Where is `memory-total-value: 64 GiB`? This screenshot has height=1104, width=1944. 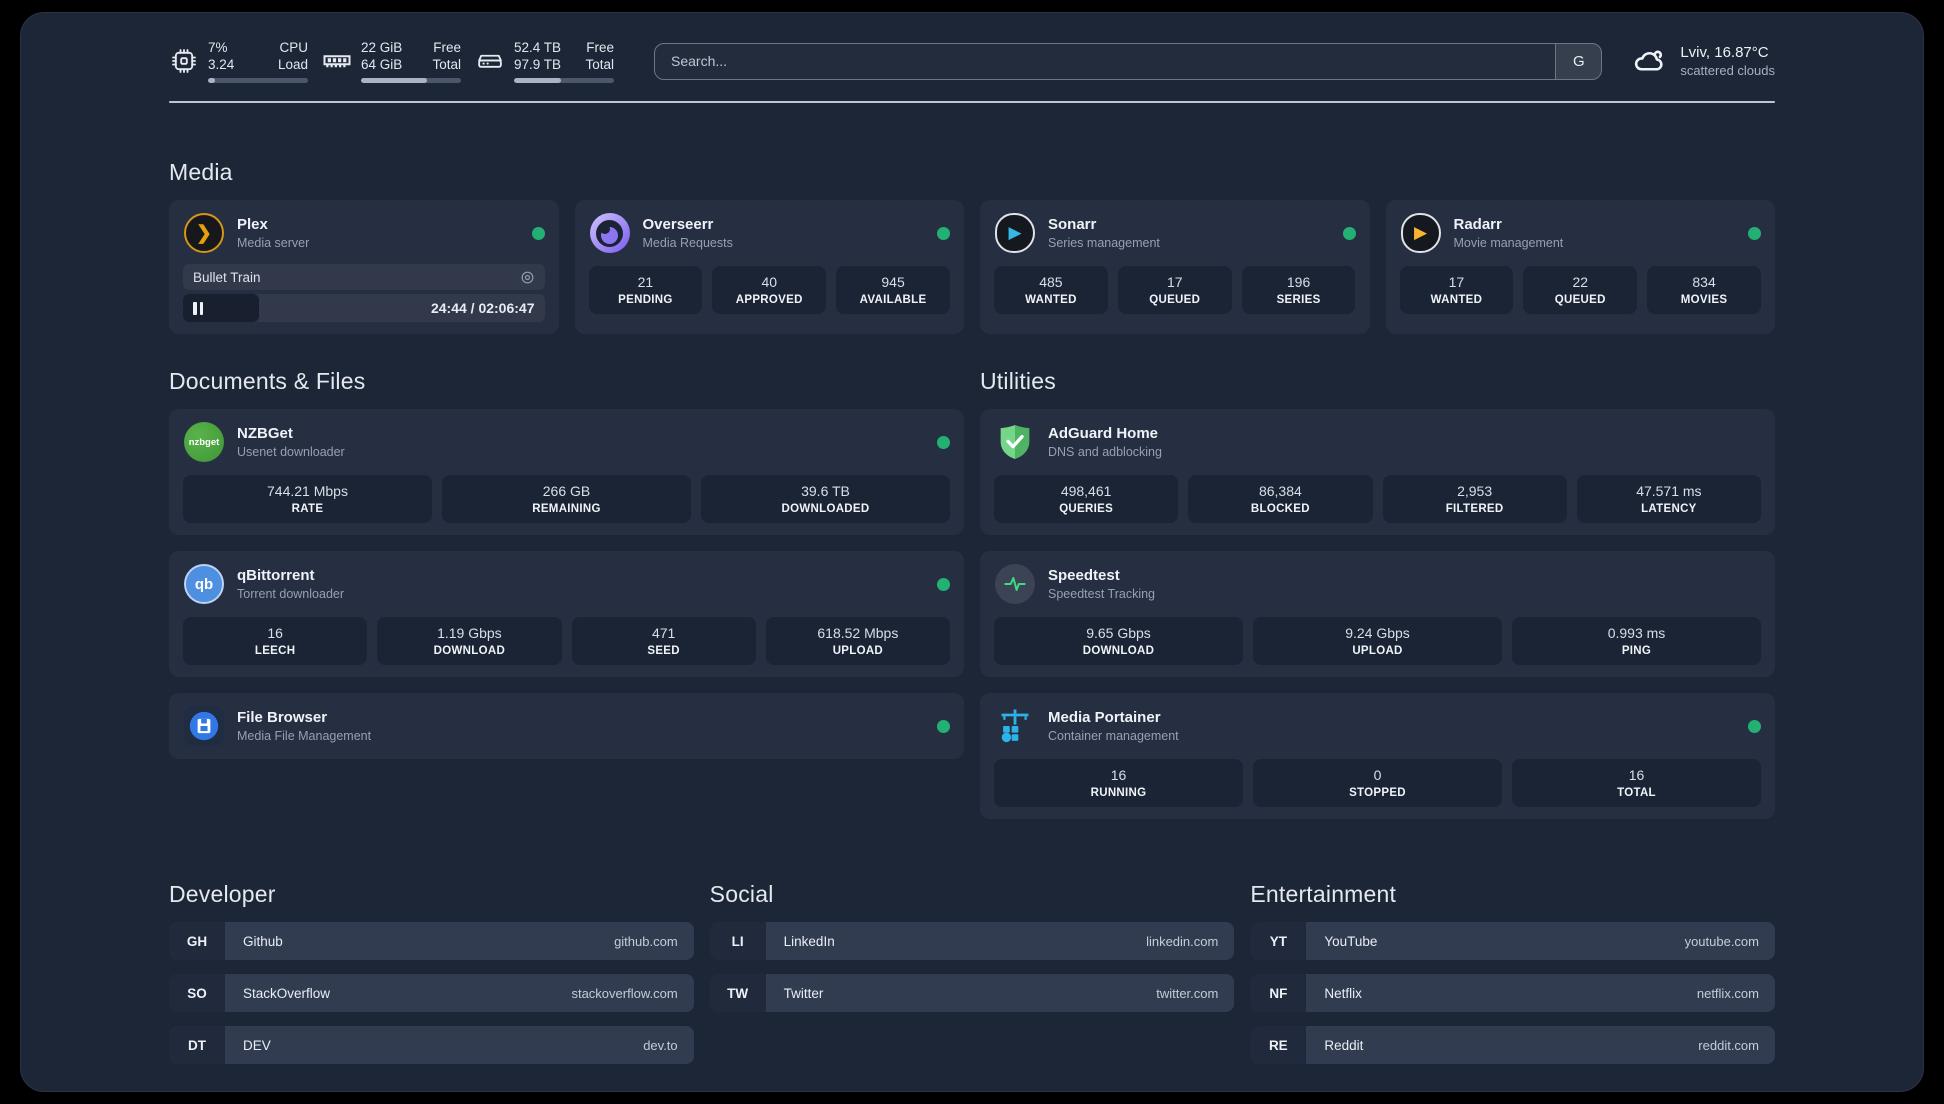
memory-total-value: 64 GiB is located at coordinates (382, 64).